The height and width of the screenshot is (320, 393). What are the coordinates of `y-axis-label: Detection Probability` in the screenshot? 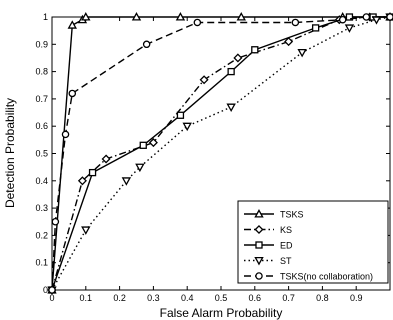 It's located at (10, 153).